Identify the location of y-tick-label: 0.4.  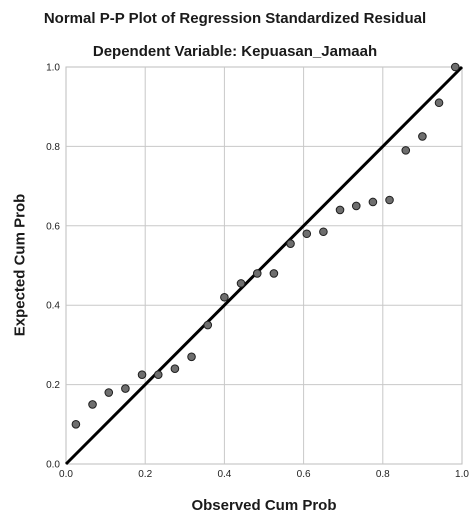
(53, 306).